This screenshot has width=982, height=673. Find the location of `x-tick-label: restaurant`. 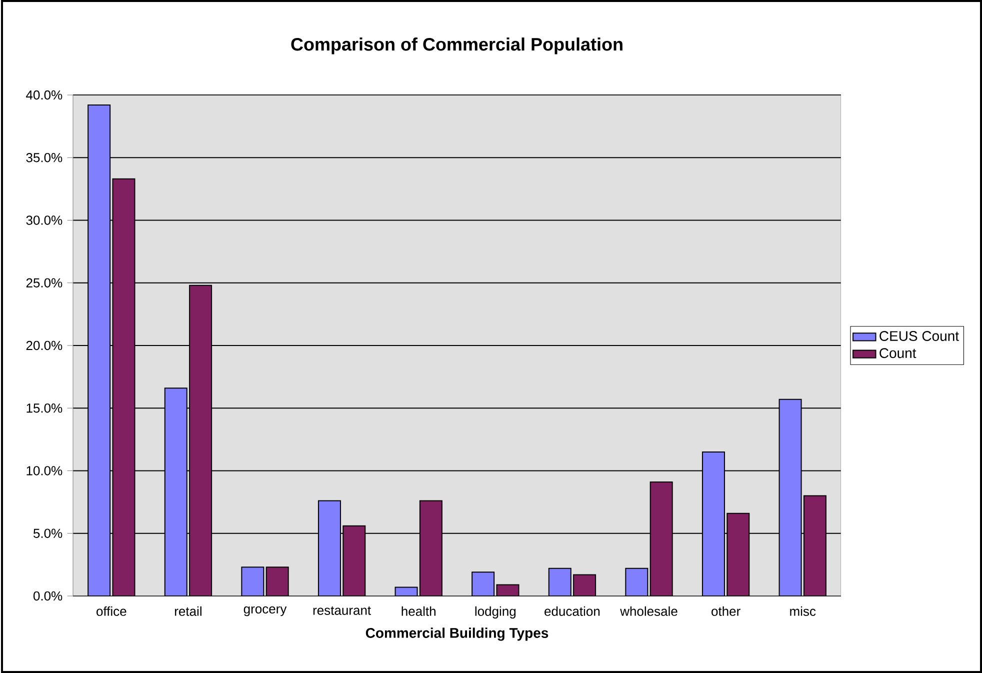

x-tick-label: restaurant is located at coordinates (342, 610).